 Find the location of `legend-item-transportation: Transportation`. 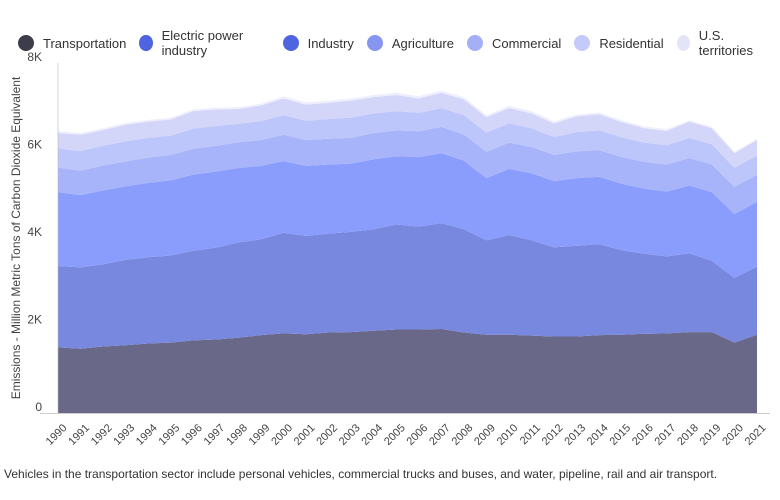

legend-item-transportation: Transportation is located at coordinates (72, 43).